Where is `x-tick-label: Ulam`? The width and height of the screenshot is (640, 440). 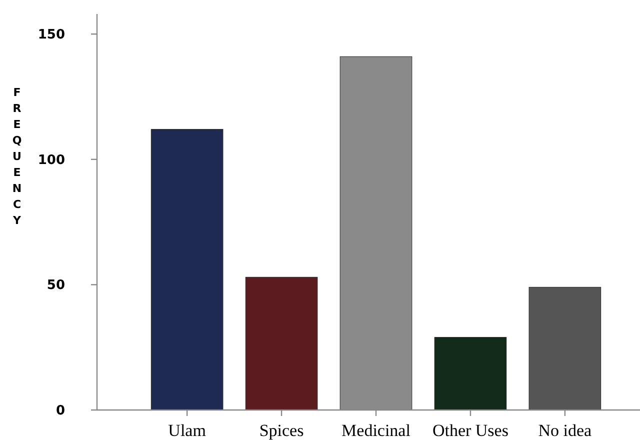
x-tick-label: Ulam is located at coordinates (187, 430).